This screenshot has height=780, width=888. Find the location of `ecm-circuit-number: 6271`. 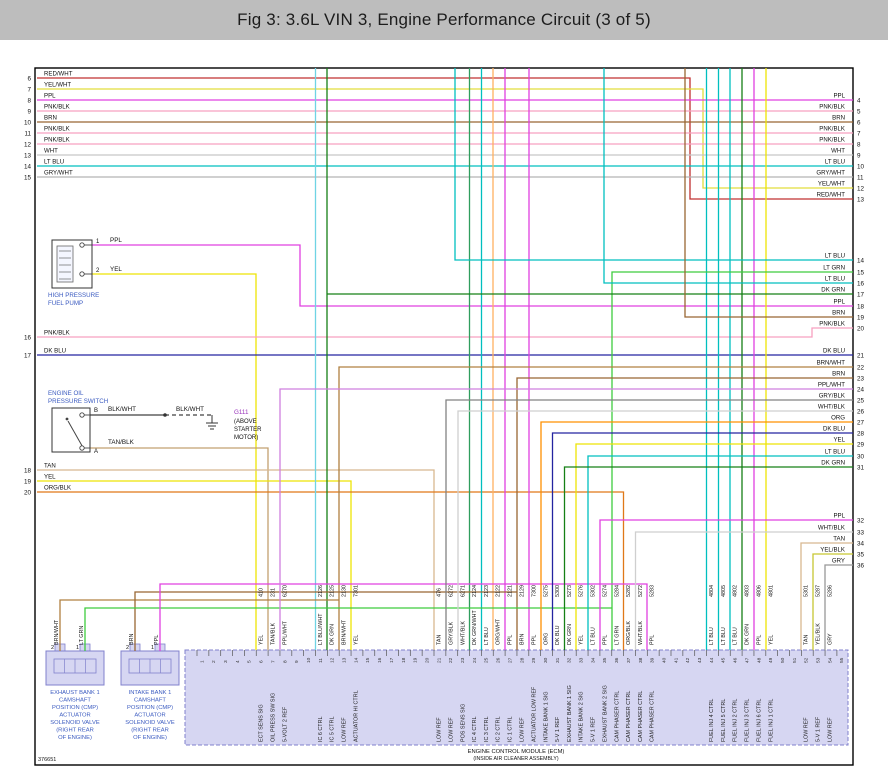

ecm-circuit-number: 6271 is located at coordinates (463, 591).